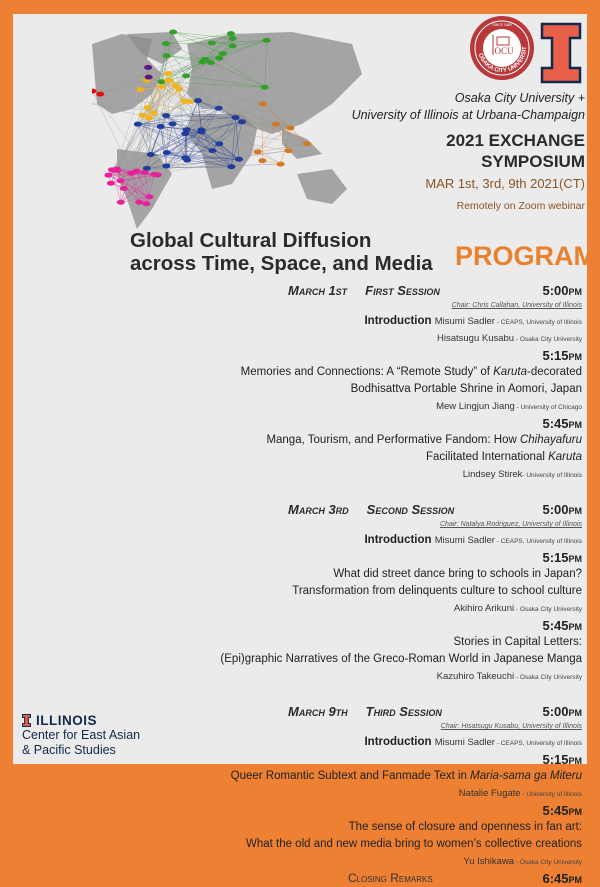 This screenshot has width=600, height=887. What do you see at coordinates (548, 407) in the screenshot?
I see `speaker-affiliation: - University of Chicago` at bounding box center [548, 407].